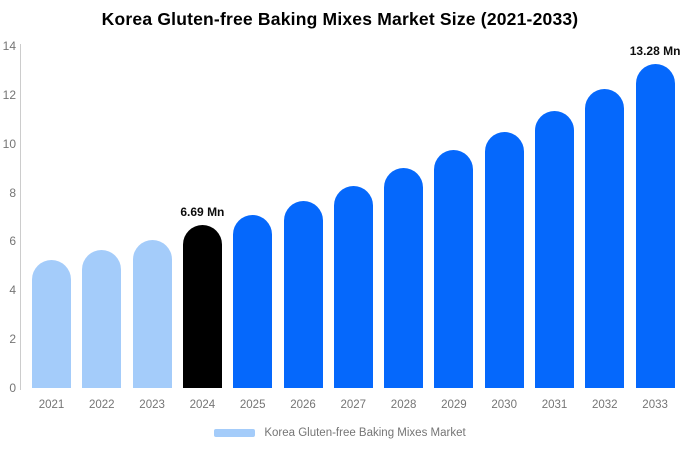 The height and width of the screenshot is (450, 680). I want to click on y-tick-label-8: 8, so click(12, 192).